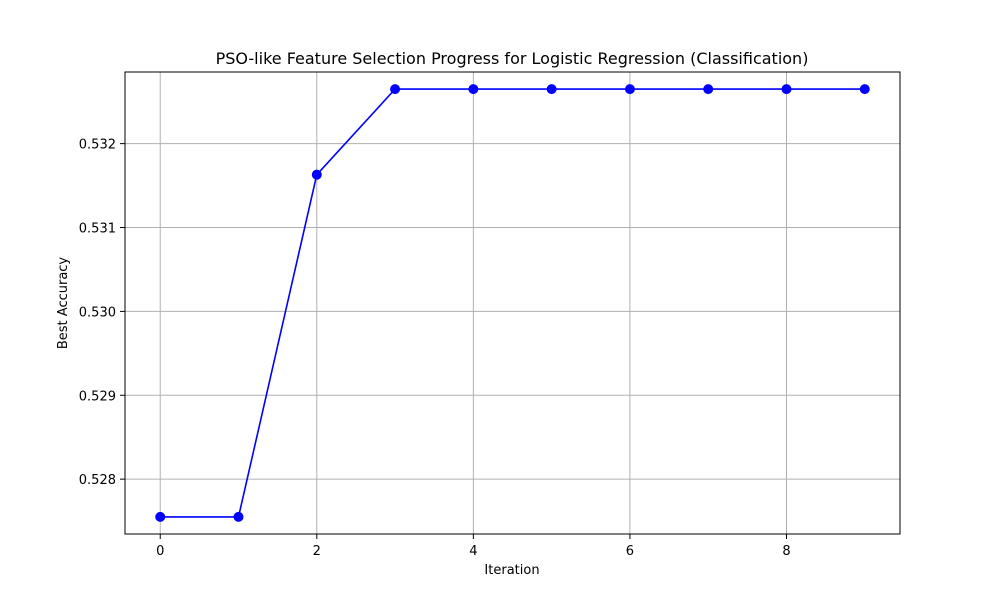 Image resolution: width=1000 pixels, height=600 pixels. What do you see at coordinates (511, 570) in the screenshot?
I see `x-axis-label: Iteration` at bounding box center [511, 570].